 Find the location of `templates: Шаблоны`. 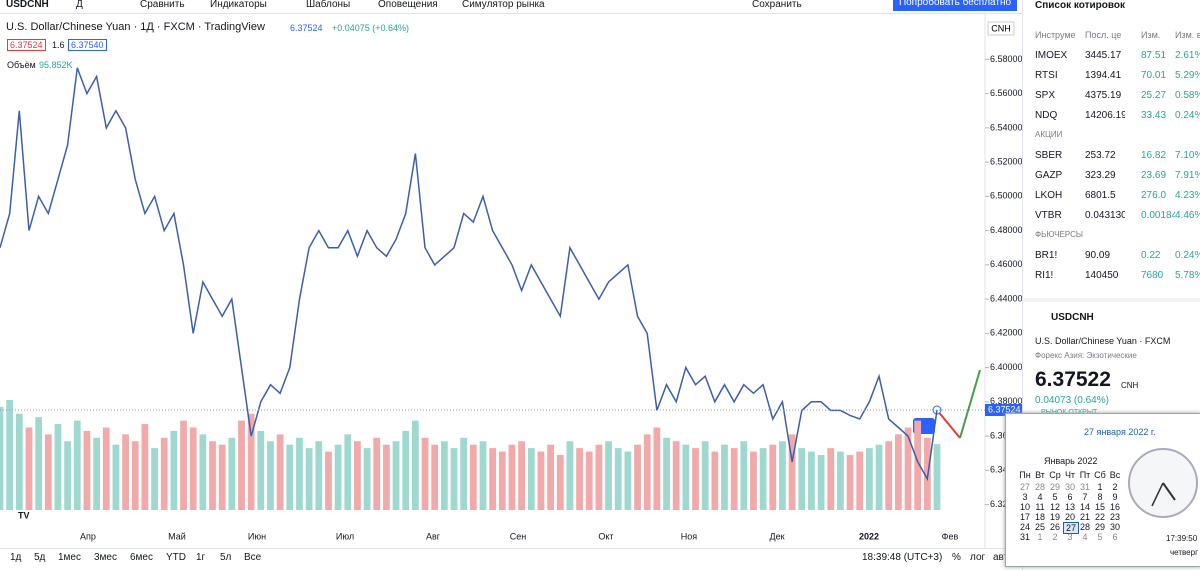

templates: Шаблоны is located at coordinates (328, 5).